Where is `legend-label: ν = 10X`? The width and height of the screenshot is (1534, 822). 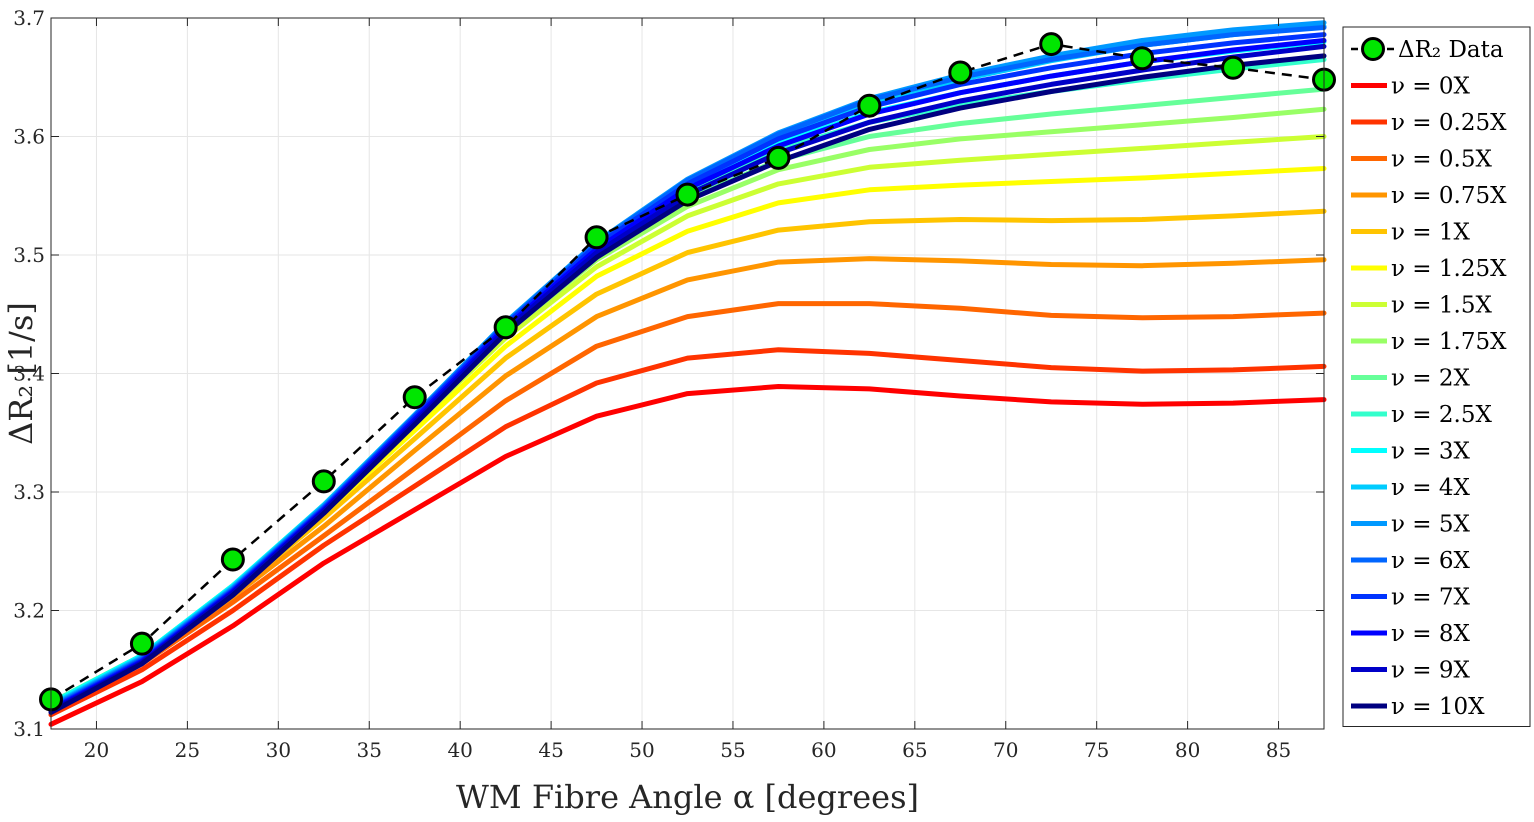 legend-label: ν = 10X is located at coordinates (1438, 707).